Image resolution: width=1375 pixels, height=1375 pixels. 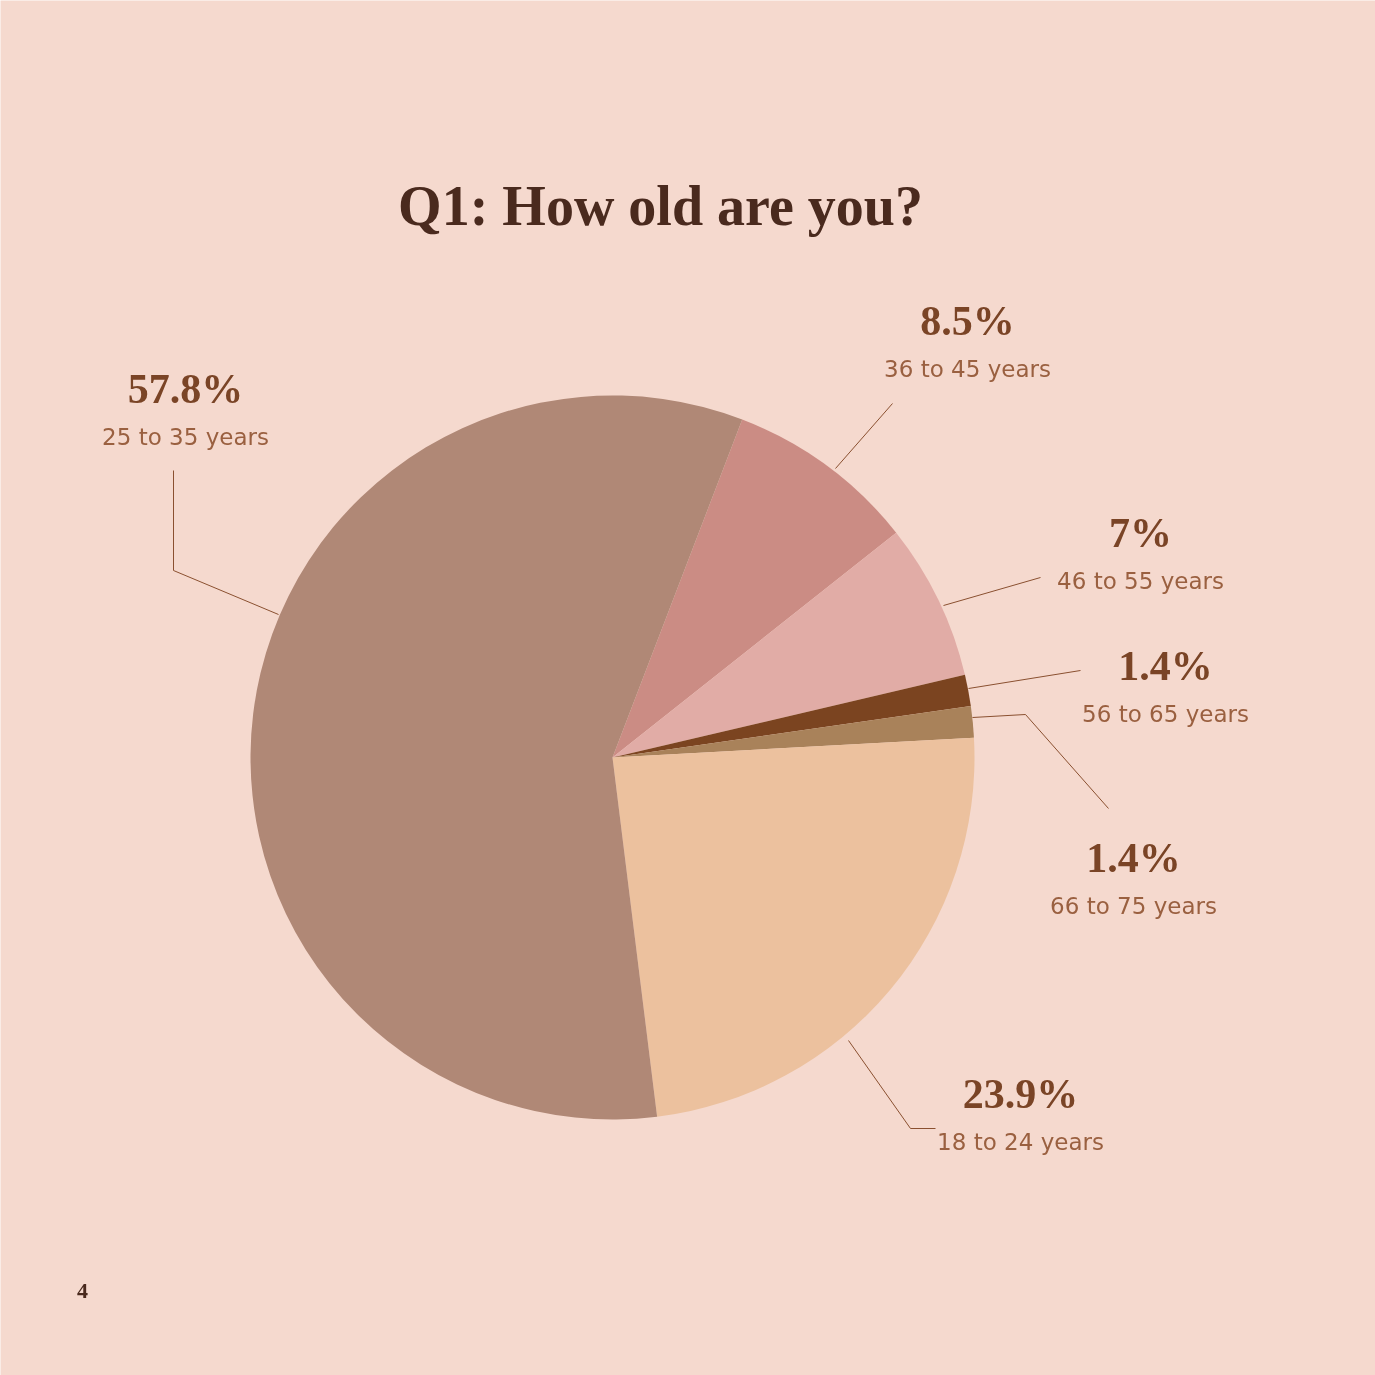 What do you see at coordinates (185, 436) in the screenshot?
I see `slice-label: 25 to 35 years` at bounding box center [185, 436].